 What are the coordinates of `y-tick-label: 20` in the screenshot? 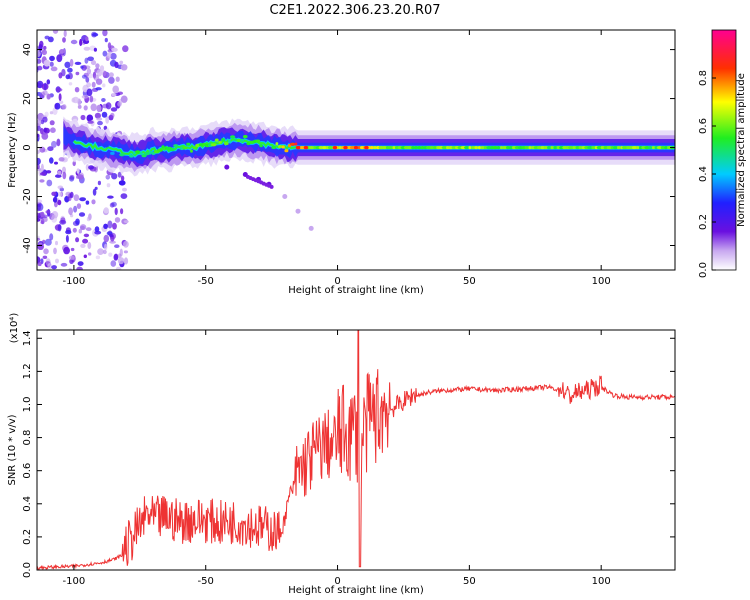 It's located at (27, 98).